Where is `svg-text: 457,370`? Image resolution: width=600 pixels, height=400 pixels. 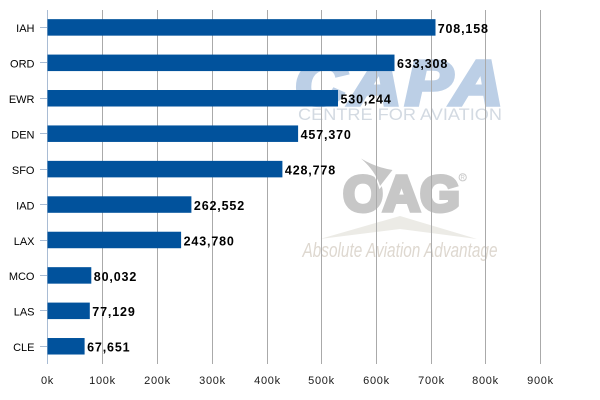 svg-text: 457,370 is located at coordinates (326, 135).